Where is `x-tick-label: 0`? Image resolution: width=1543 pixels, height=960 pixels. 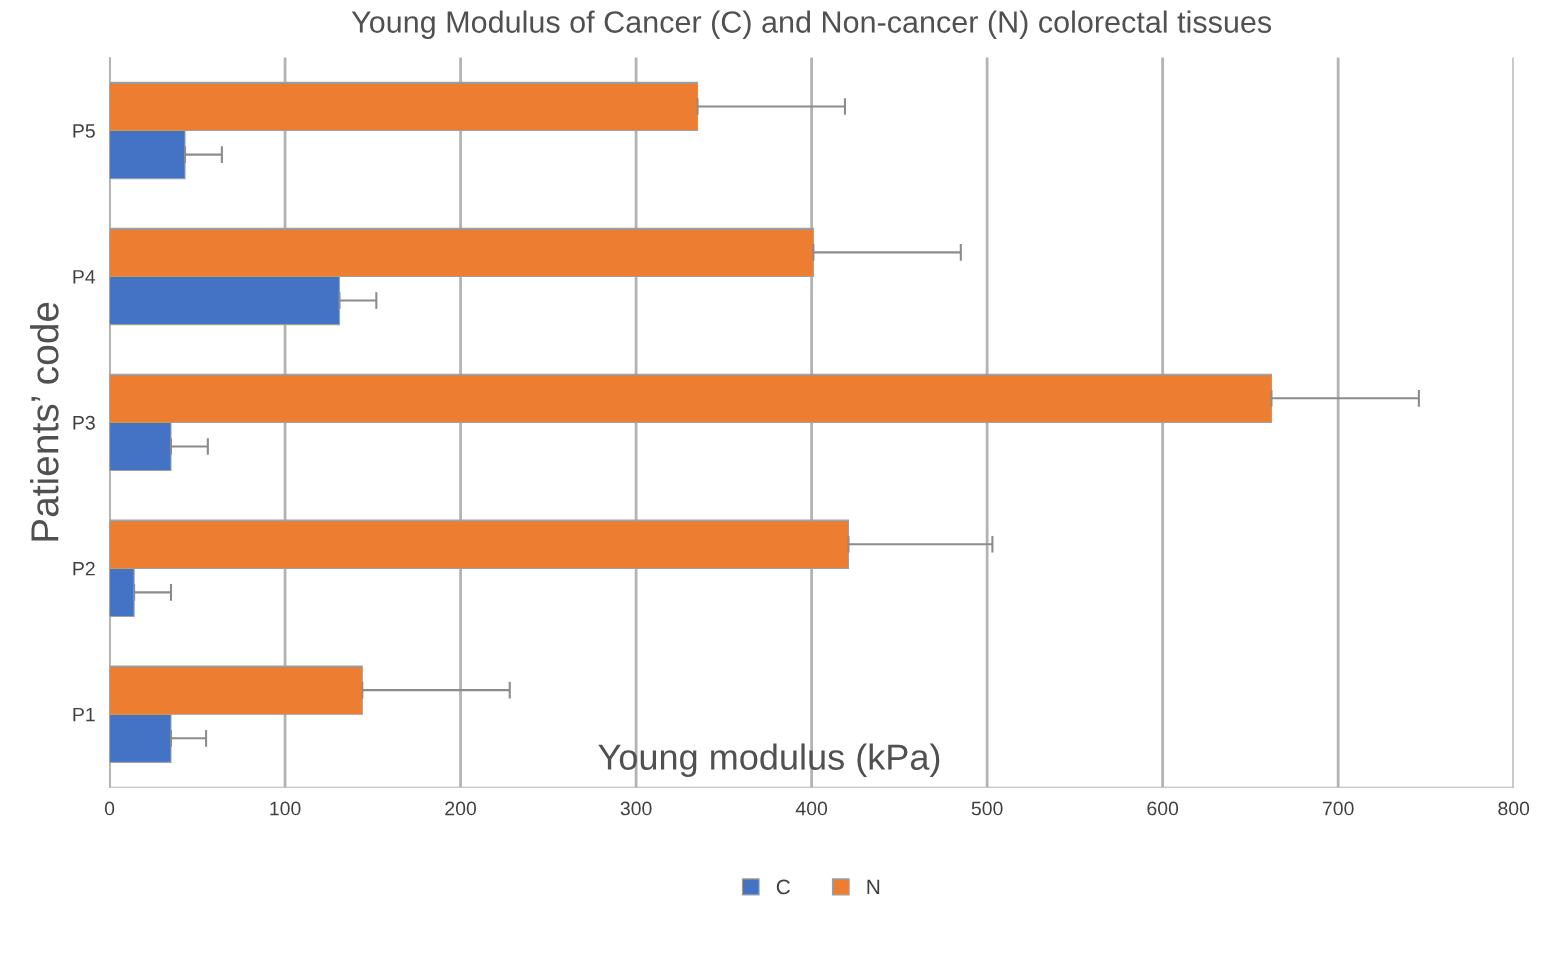 x-tick-label: 0 is located at coordinates (109, 808).